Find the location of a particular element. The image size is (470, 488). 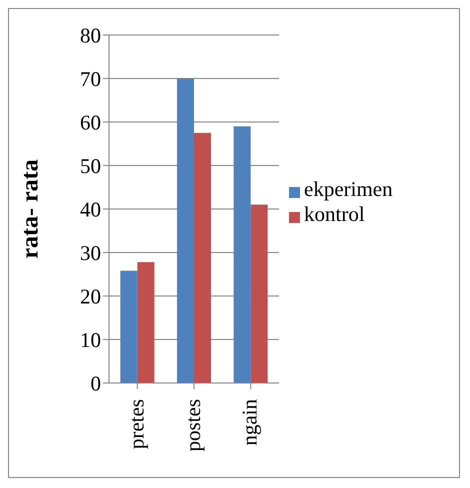

y-tick-label: 60 is located at coordinates (90, 122).